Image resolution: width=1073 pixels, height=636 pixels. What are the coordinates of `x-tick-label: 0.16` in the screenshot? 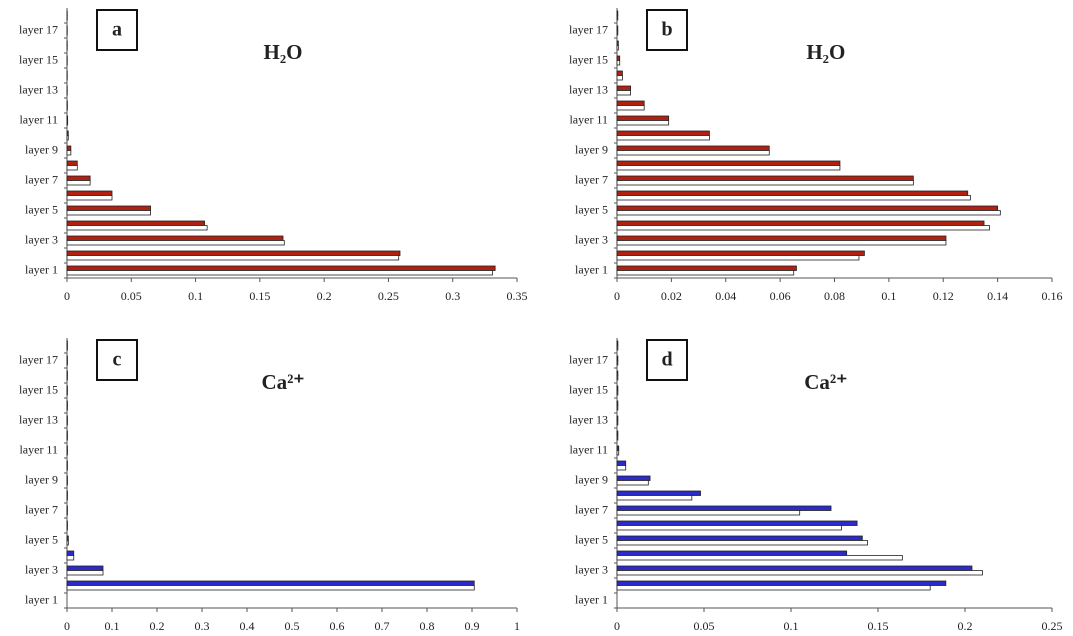 It's located at (1052, 296).